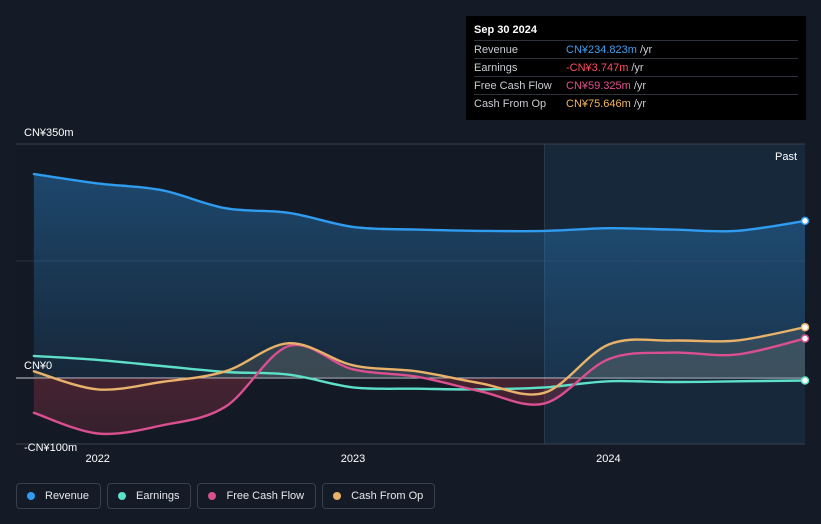 The image size is (821, 524). I want to click on y-tick-label: CN¥0, so click(38, 366).